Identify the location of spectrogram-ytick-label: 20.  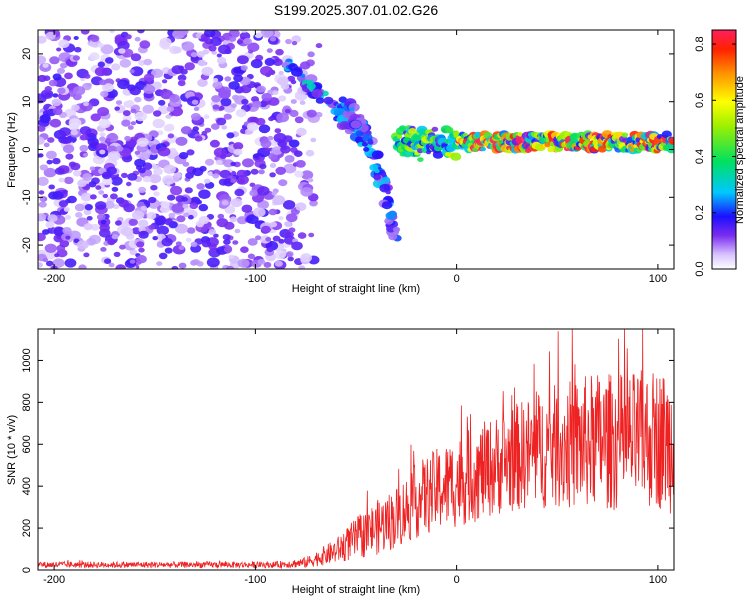
(27, 54).